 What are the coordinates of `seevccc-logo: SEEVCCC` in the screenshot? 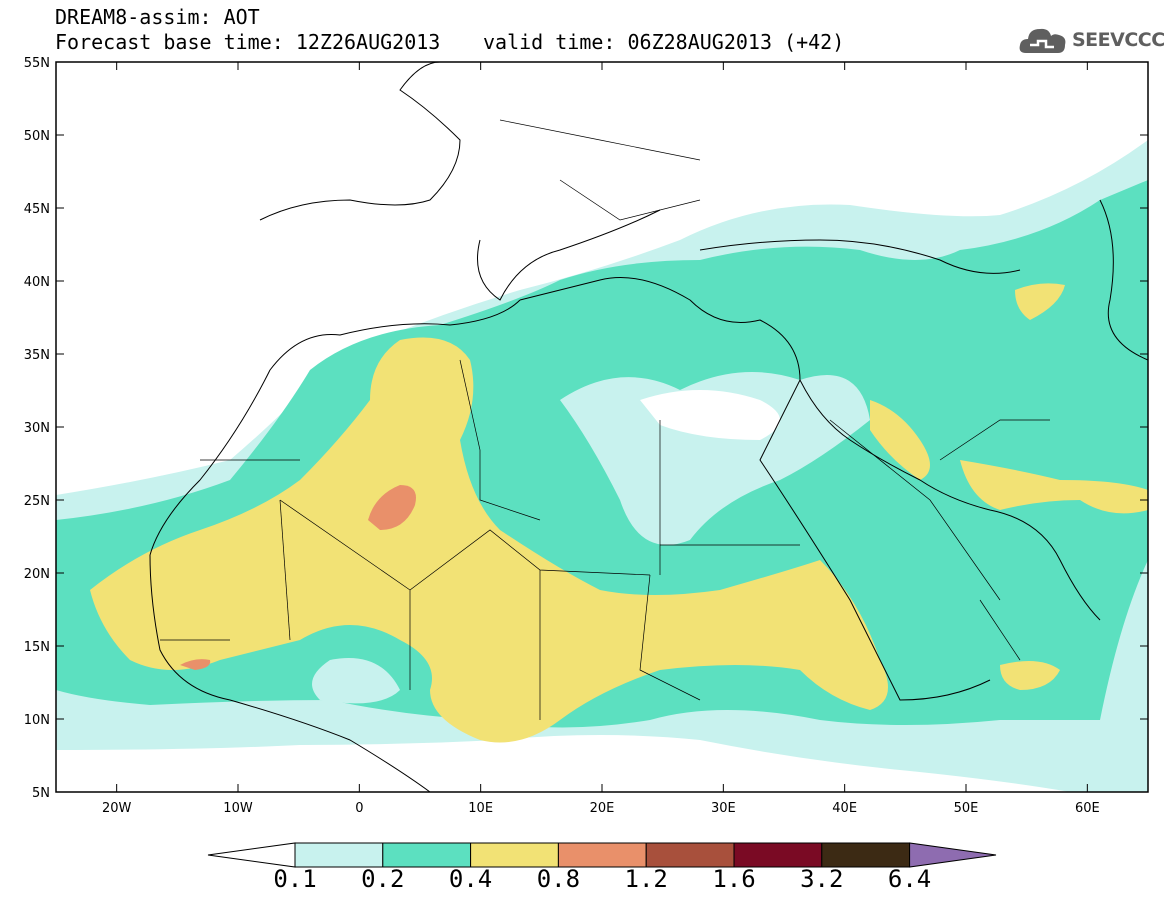 It's located at (1091, 40).